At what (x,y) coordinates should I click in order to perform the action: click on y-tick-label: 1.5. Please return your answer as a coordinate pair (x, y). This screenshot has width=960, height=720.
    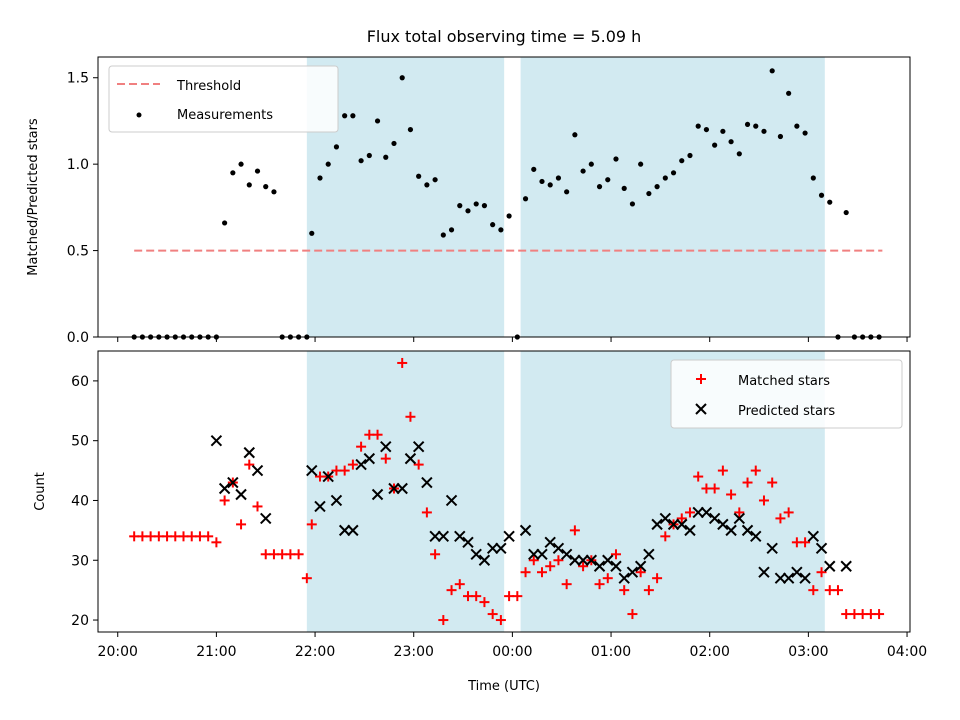
    Looking at the image, I should click on (78, 79).